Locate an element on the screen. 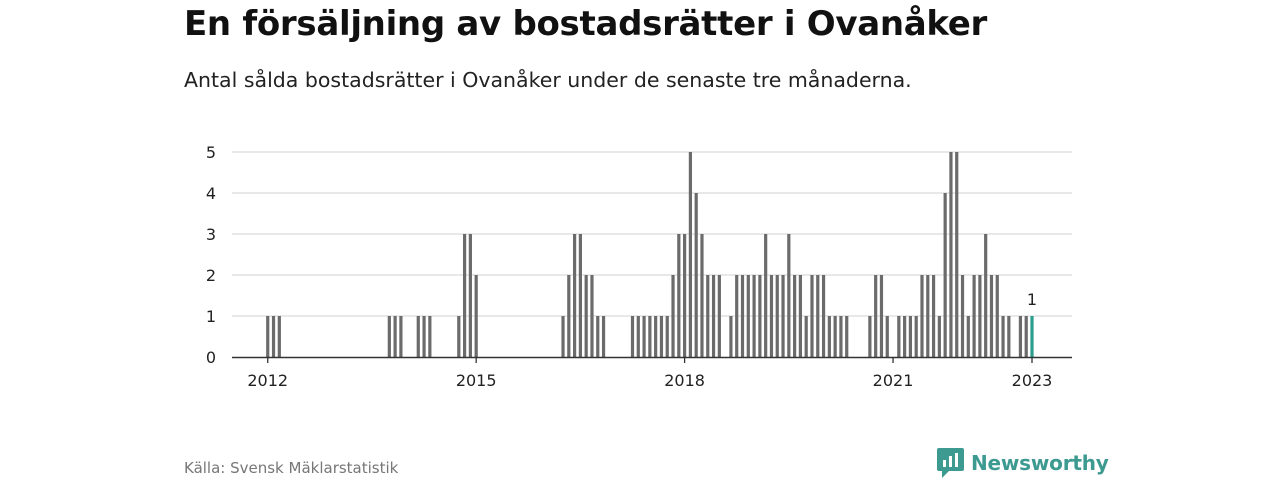  y-tick-label: 5 is located at coordinates (211, 152).